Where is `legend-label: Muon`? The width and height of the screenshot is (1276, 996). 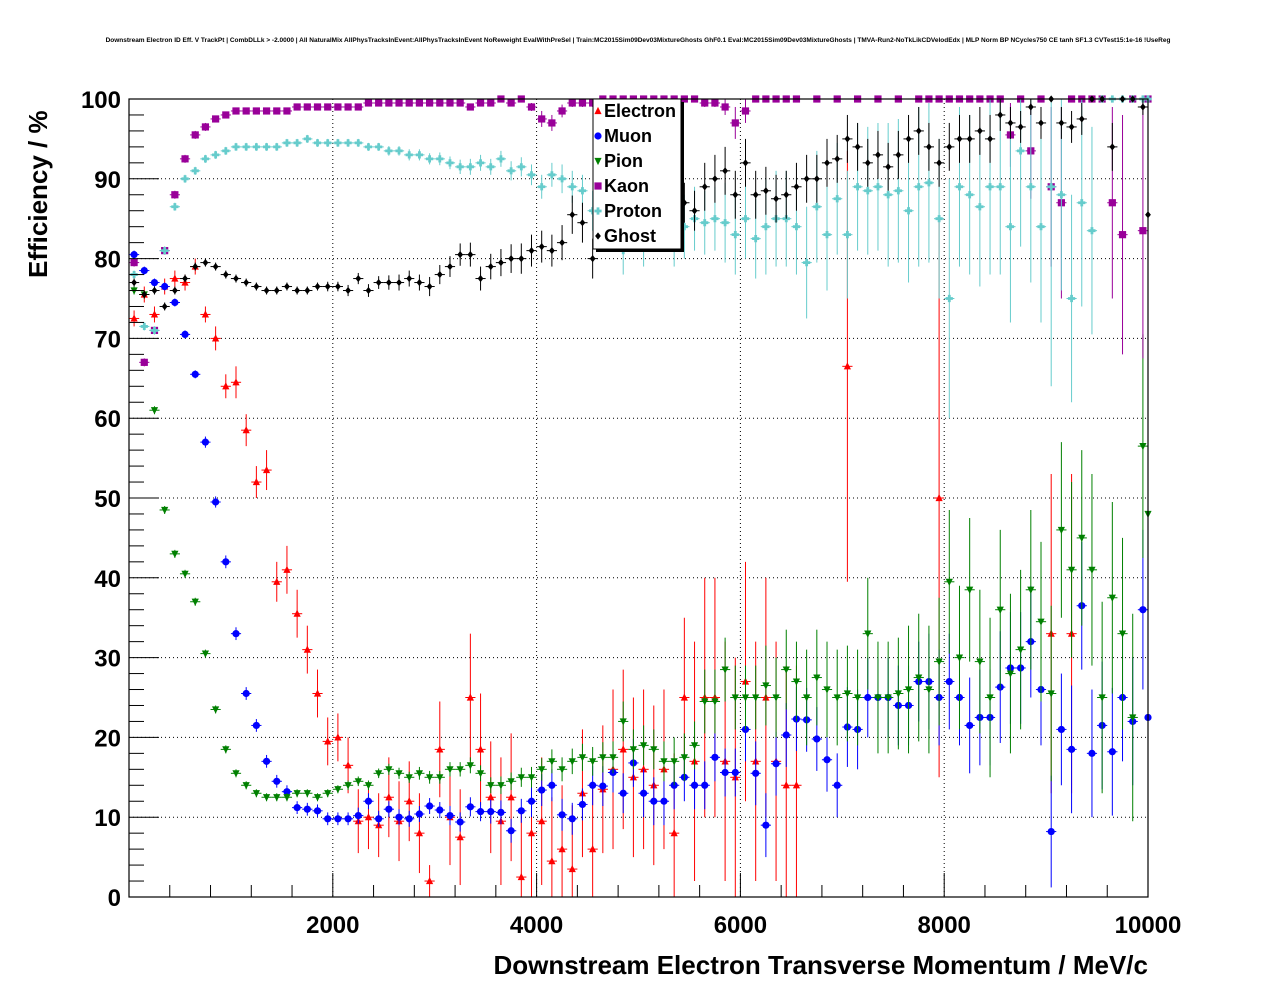 legend-label: Muon is located at coordinates (628, 136).